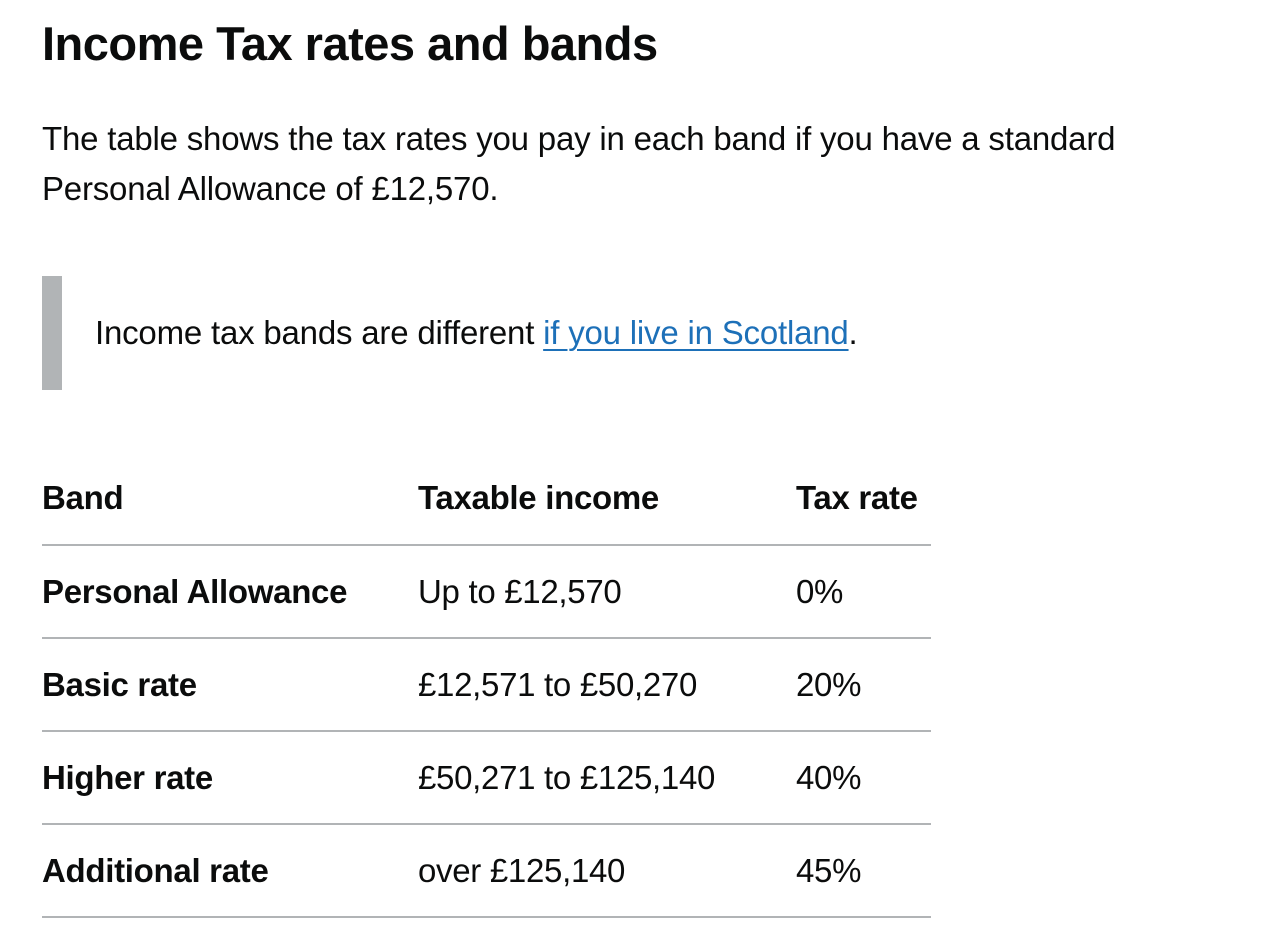 Image resolution: width=1268 pixels, height=934 pixels. I want to click on inset-text-before: Income tax bands are different, so click(319, 332).